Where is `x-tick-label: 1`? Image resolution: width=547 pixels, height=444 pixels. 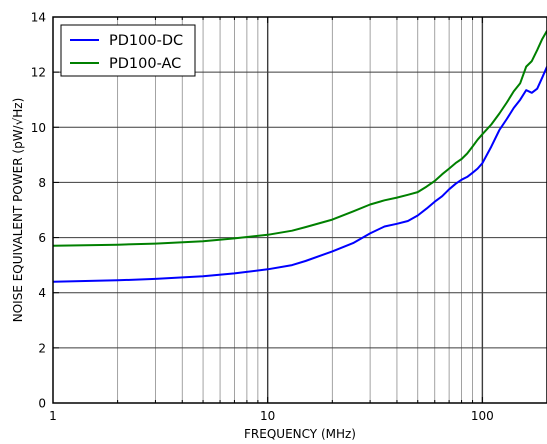 x-tick-label: 1 is located at coordinates (53, 416).